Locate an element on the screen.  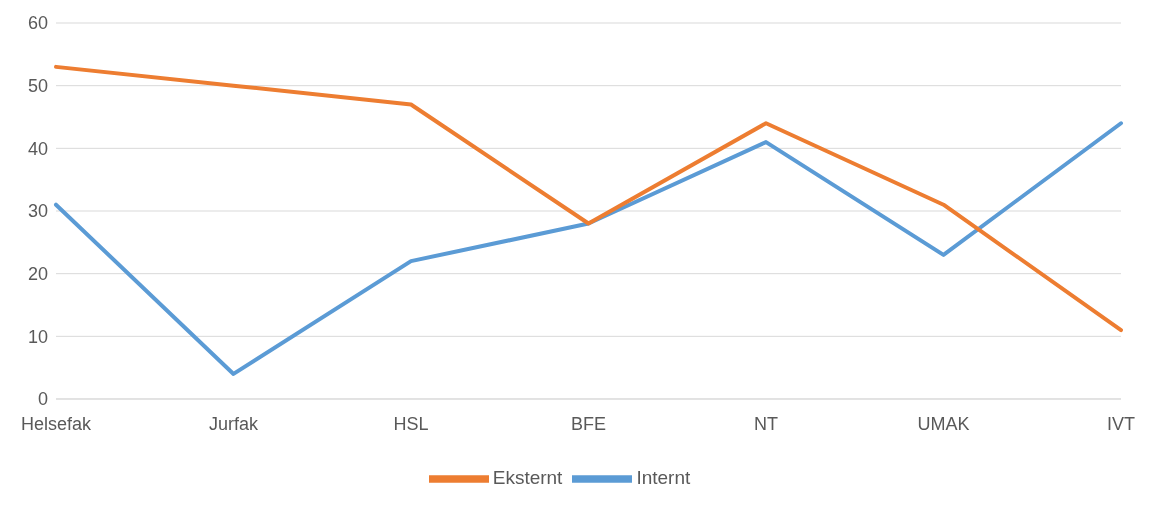
y-tick-label: 50 is located at coordinates (37, 86).